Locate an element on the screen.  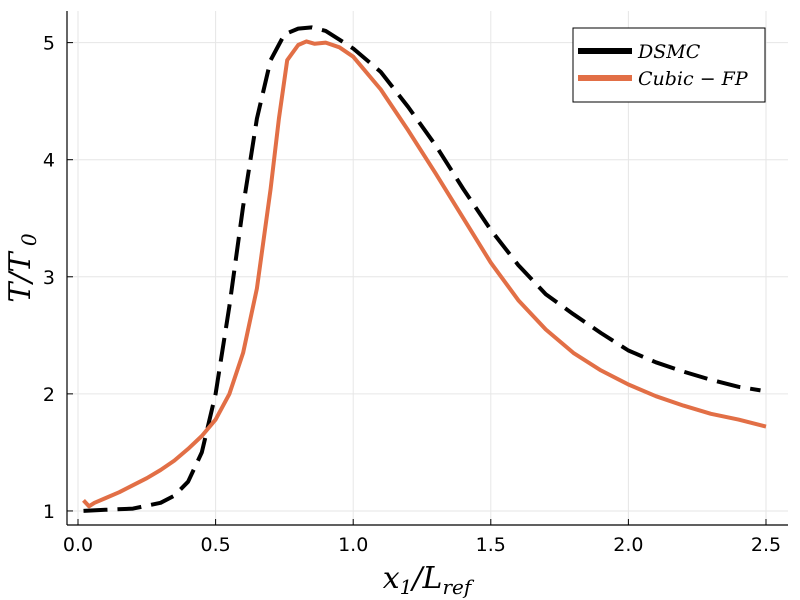
y-tick-label: 4 is located at coordinates (49, 161).